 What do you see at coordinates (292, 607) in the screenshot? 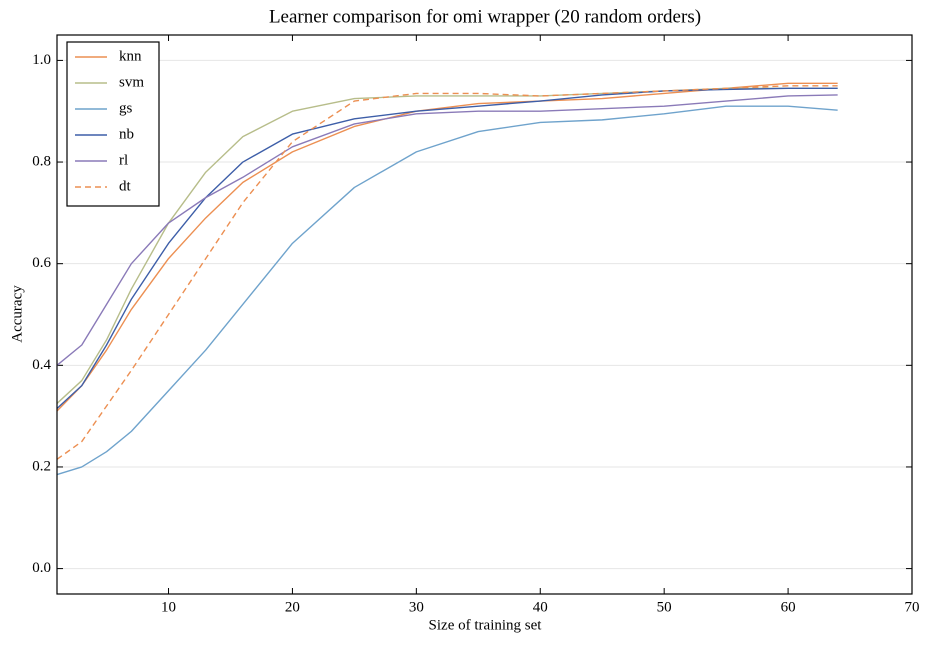
I see `x-tick-label: 20` at bounding box center [292, 607].